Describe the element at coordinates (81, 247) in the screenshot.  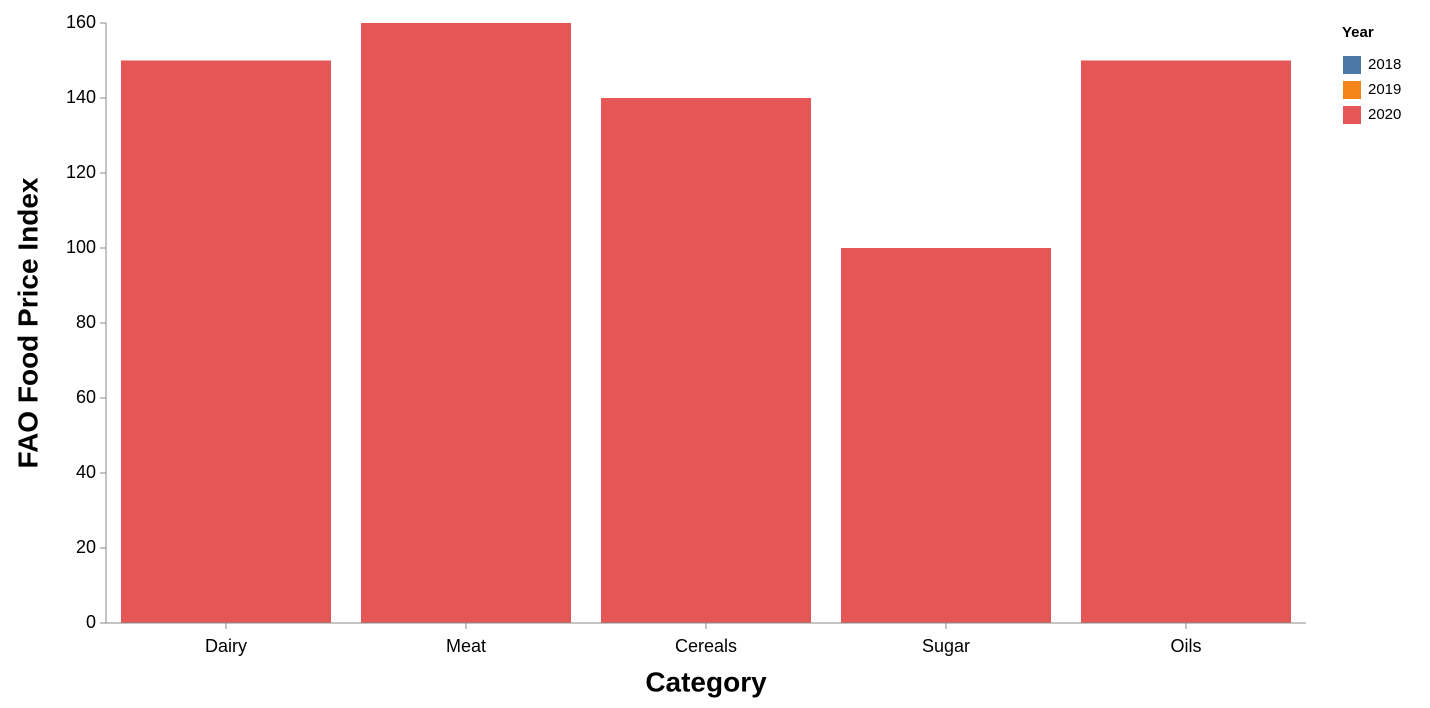
I see `y-tick-label: 100` at that location.